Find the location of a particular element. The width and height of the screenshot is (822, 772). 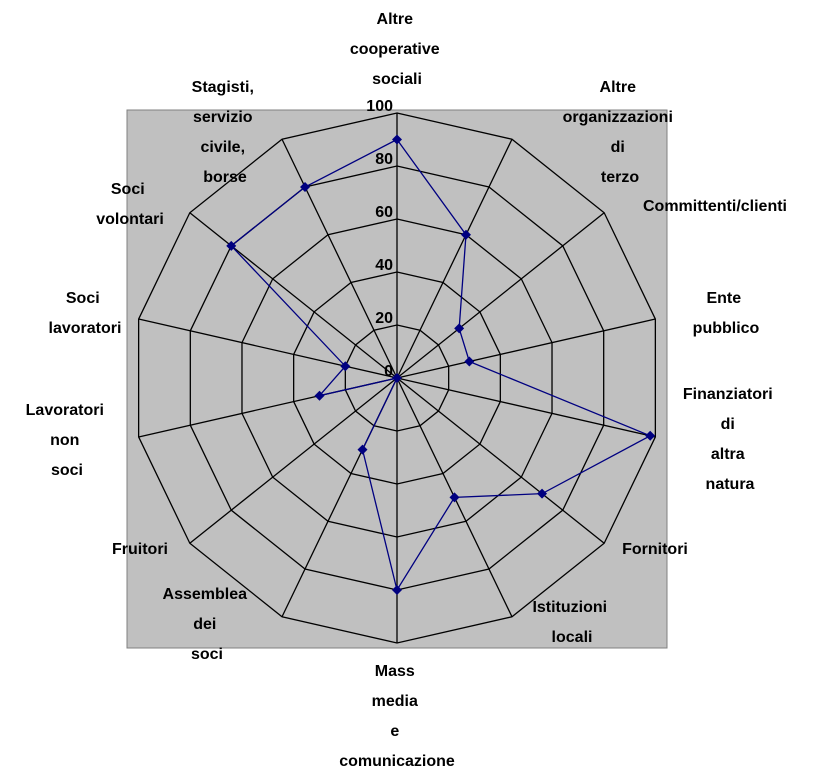

category-label: Fornitori is located at coordinates (655, 549).